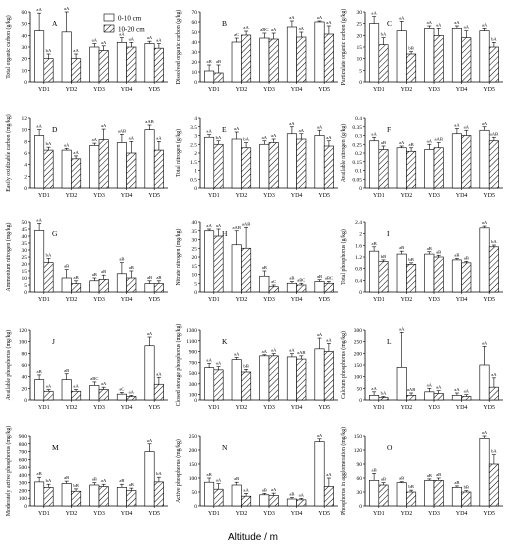 The height and width of the screenshot is (550, 506). What do you see at coordinates (8, 471) in the screenshot?
I see `y-axis-label: Moderately active phosphorus (mg/kg)` at bounding box center [8, 471].